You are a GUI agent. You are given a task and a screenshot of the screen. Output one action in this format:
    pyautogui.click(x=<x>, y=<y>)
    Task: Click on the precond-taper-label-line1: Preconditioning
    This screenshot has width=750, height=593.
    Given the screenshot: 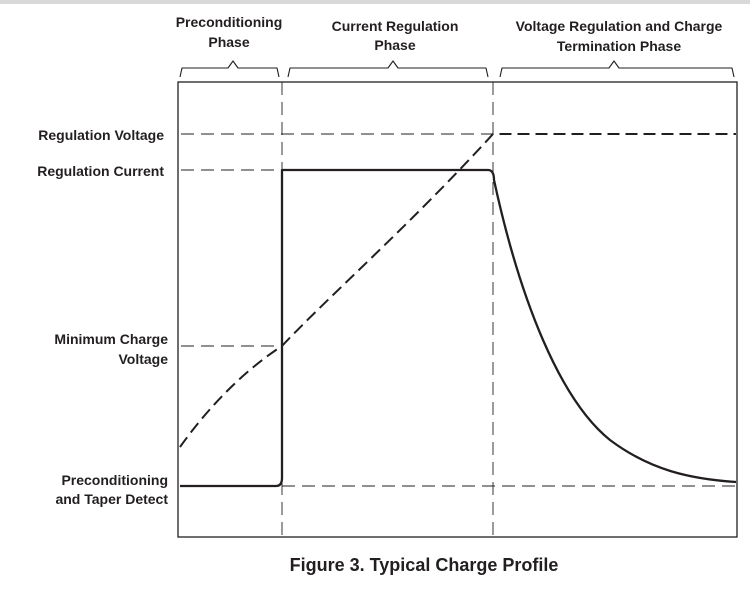 What is the action you would take?
    pyautogui.click(x=114, y=480)
    